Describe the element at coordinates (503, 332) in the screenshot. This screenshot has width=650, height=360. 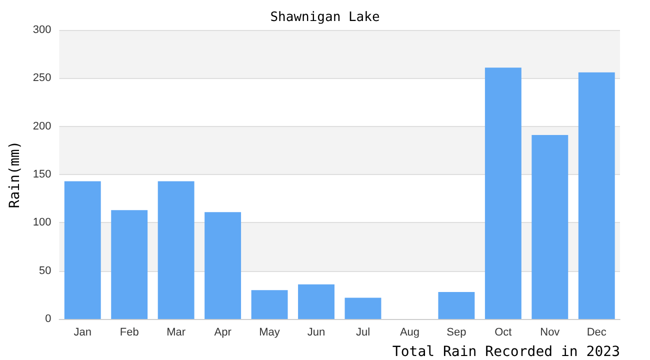
I see `x-tick-label: Oct` at that location.